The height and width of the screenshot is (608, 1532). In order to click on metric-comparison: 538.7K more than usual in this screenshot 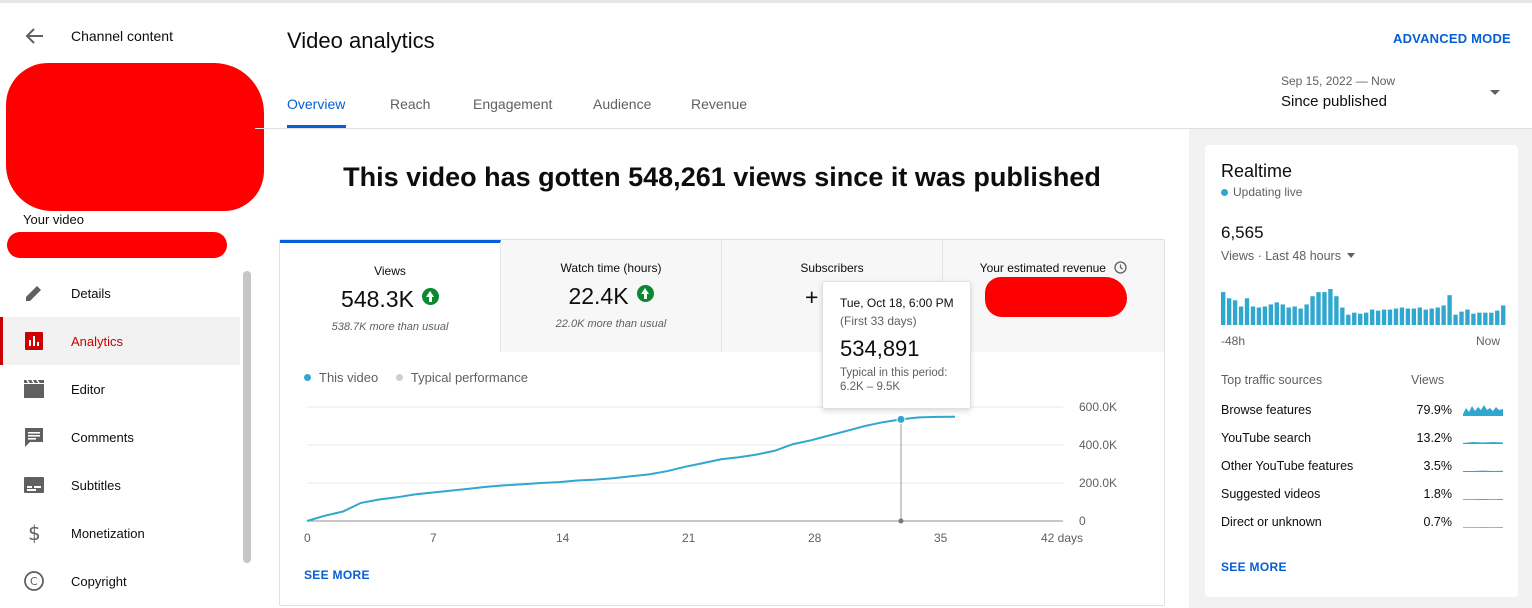, I will do `click(390, 327)`.